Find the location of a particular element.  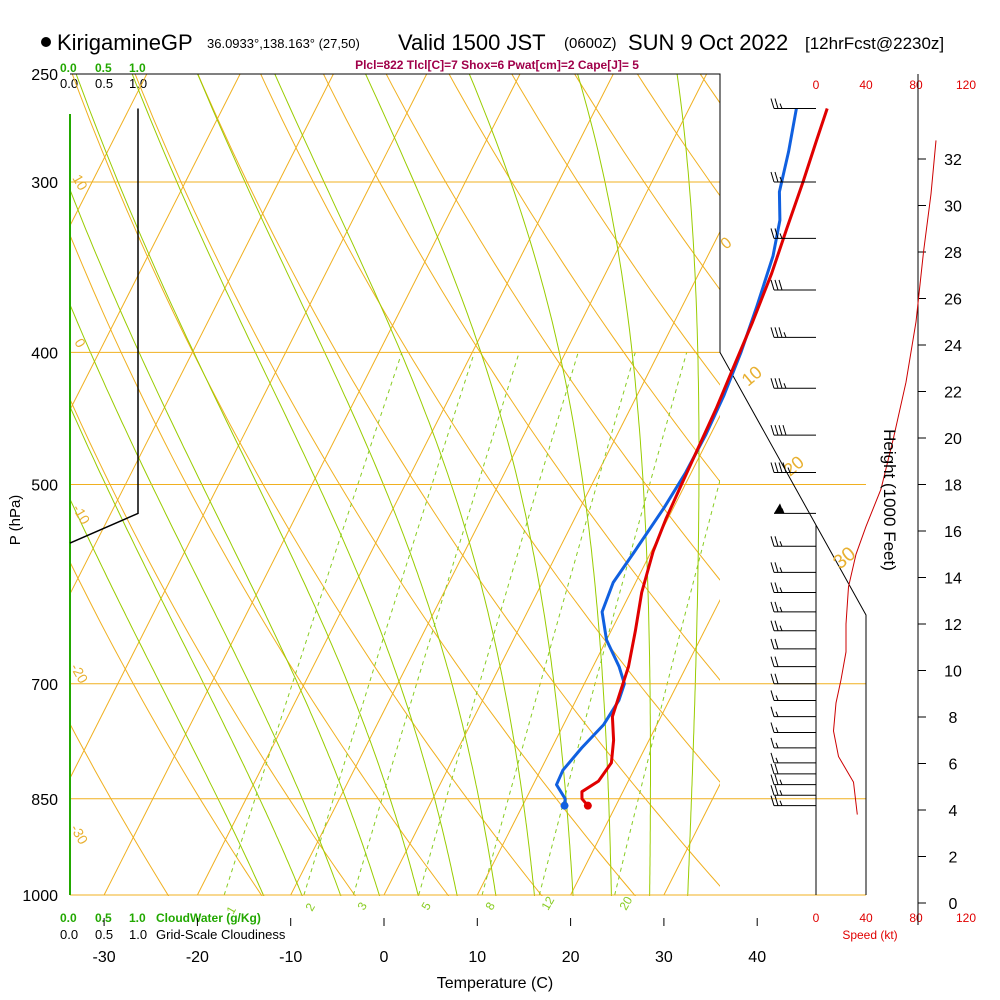

speed-tick-bottom: 120 is located at coordinates (966, 918).